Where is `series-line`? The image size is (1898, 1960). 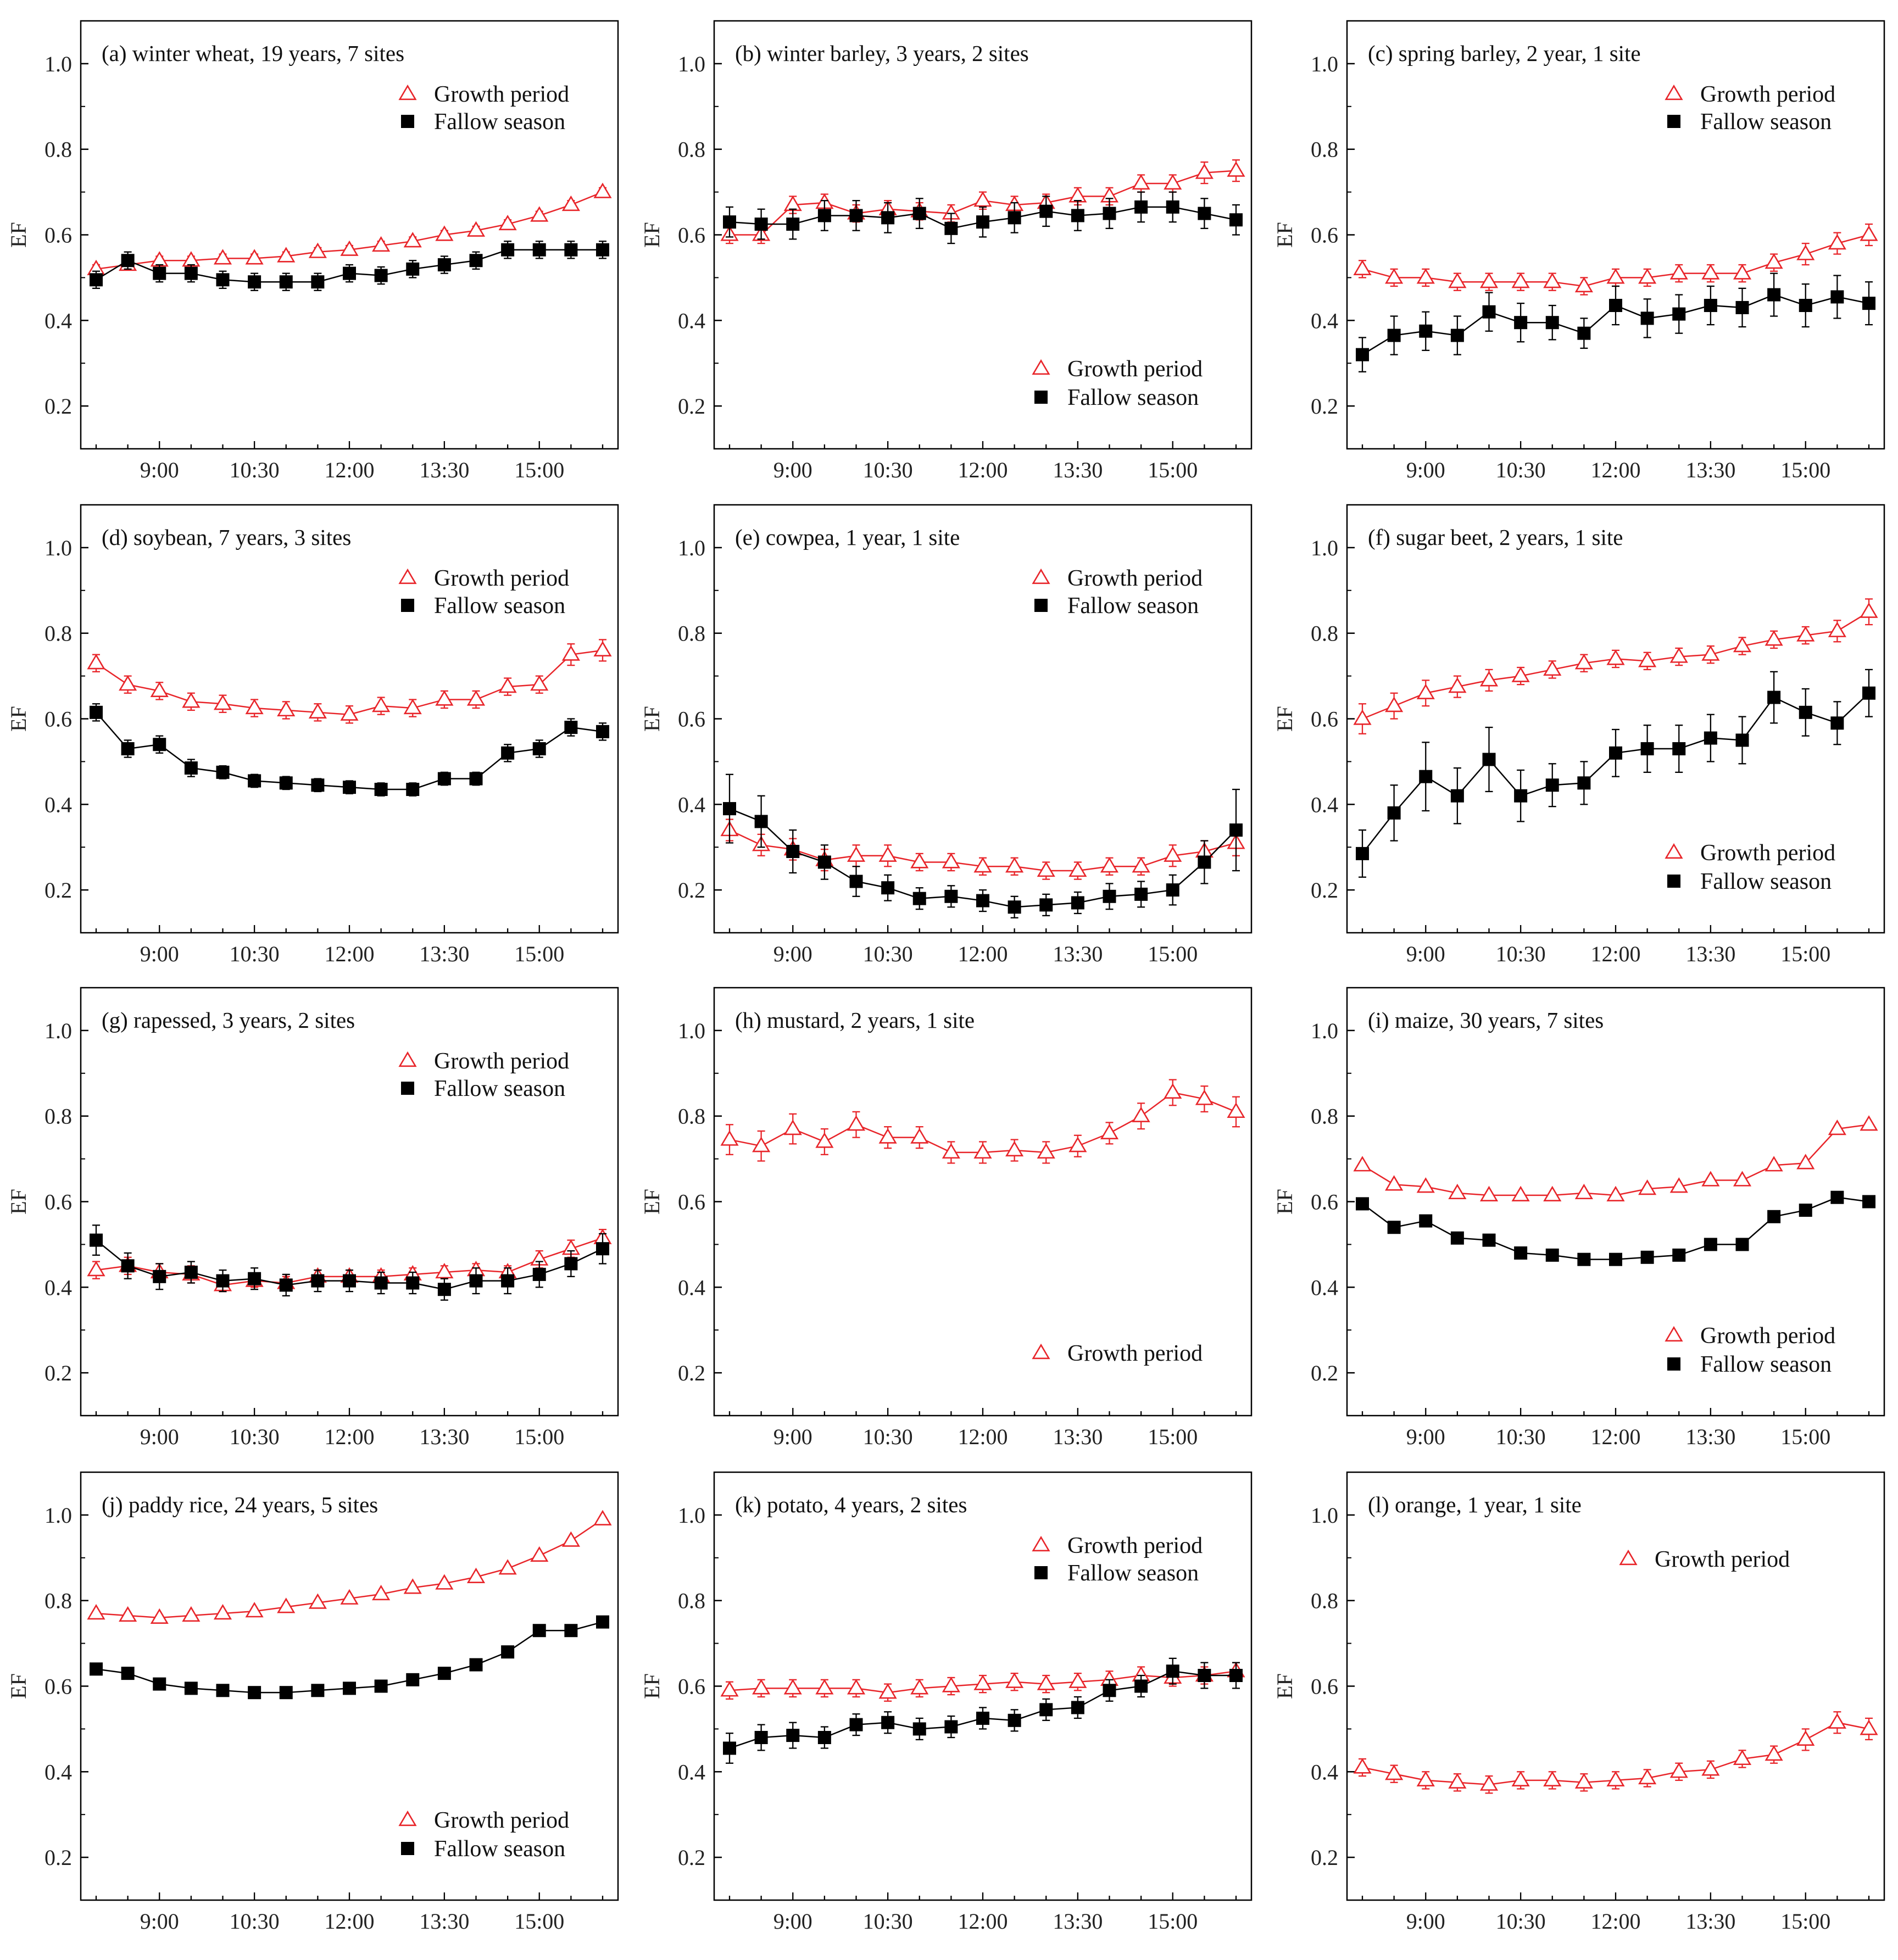
series-line is located at coordinates (349, 682).